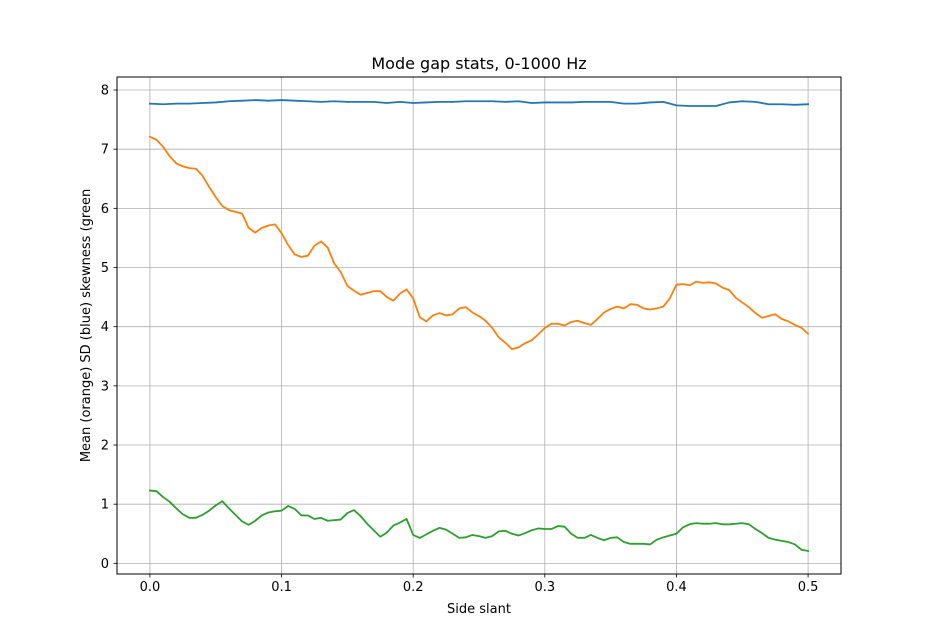 This screenshot has height=644, width=935. What do you see at coordinates (105, 268) in the screenshot?
I see `y-tick-label: 5` at bounding box center [105, 268].